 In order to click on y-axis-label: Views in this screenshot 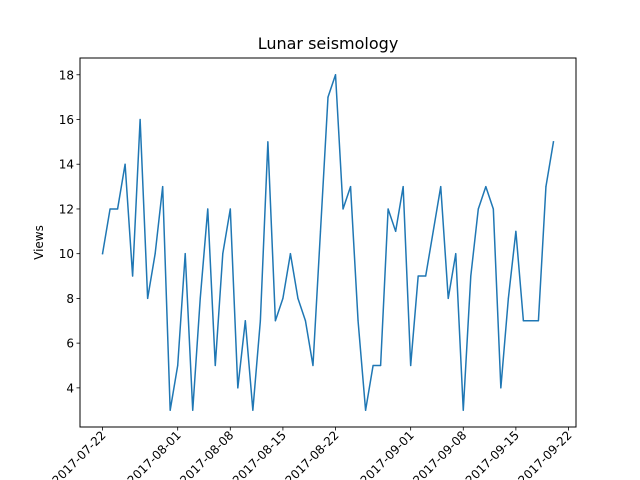, I will do `click(39, 242)`.